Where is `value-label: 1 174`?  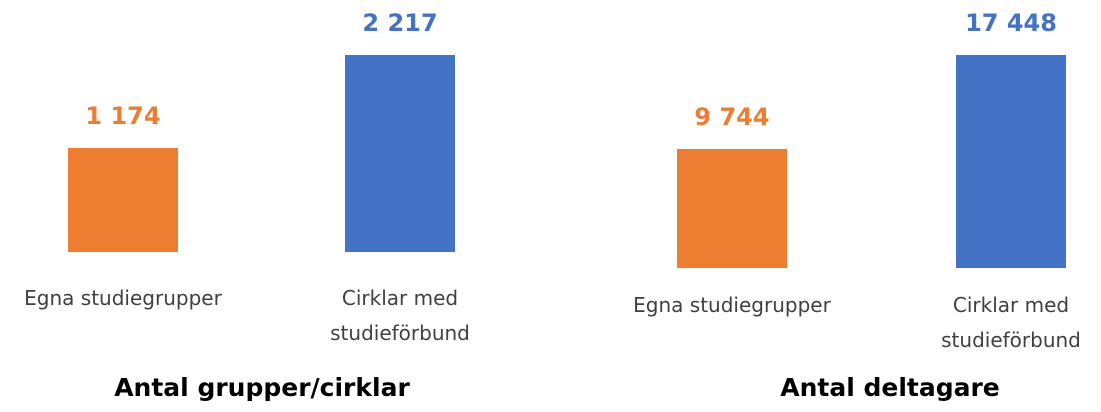 value-label: 1 174 is located at coordinates (123, 115).